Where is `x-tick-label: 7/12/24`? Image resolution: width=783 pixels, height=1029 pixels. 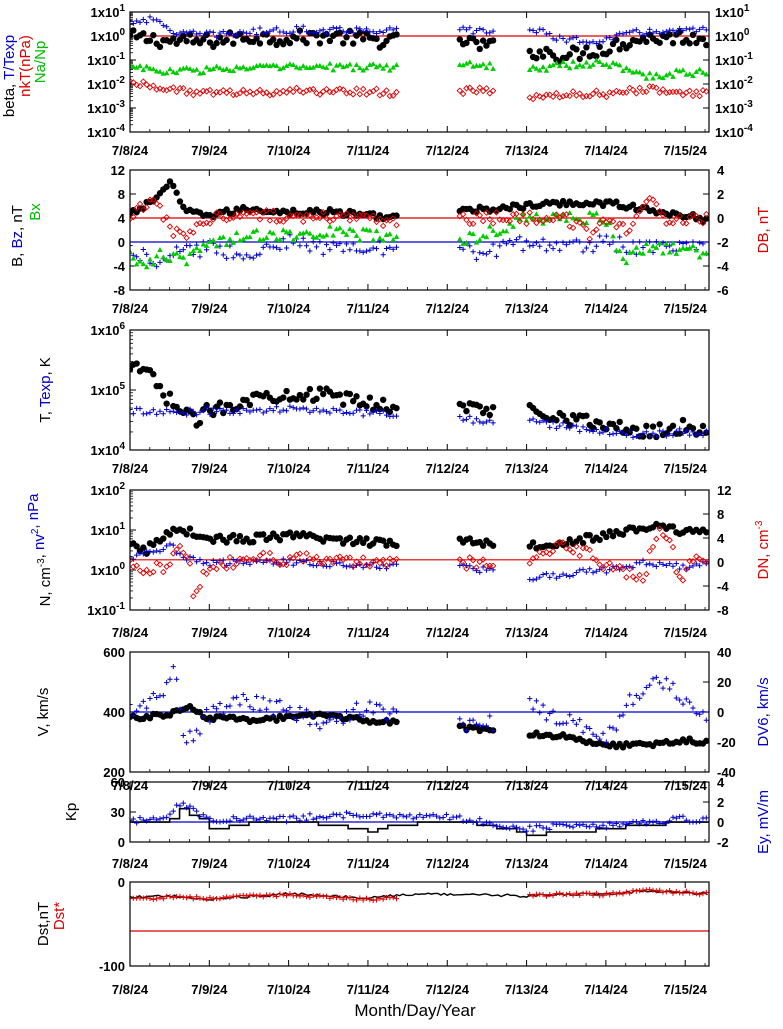 x-tick-label: 7/12/24 is located at coordinates (448, 150).